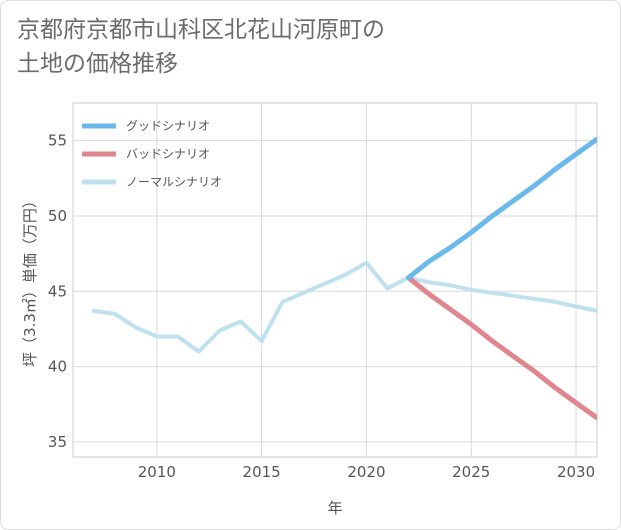 The image size is (621, 530). I want to click on chart-title: 京都府京都市山科区北花山河原町の 土地の価格推移, so click(201, 47).